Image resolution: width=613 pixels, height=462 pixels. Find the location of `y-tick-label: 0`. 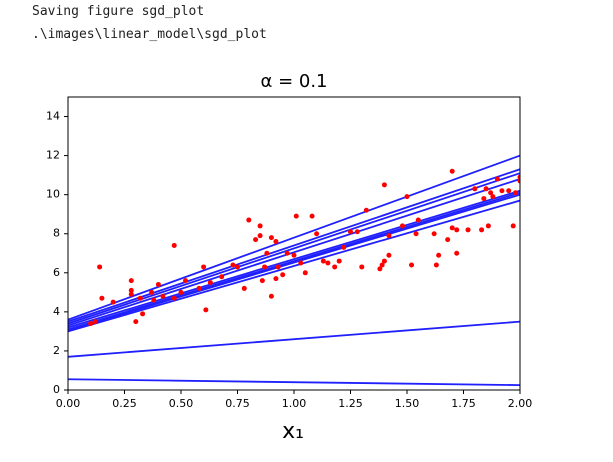

y-tick-label: 0 is located at coordinates (56, 389).